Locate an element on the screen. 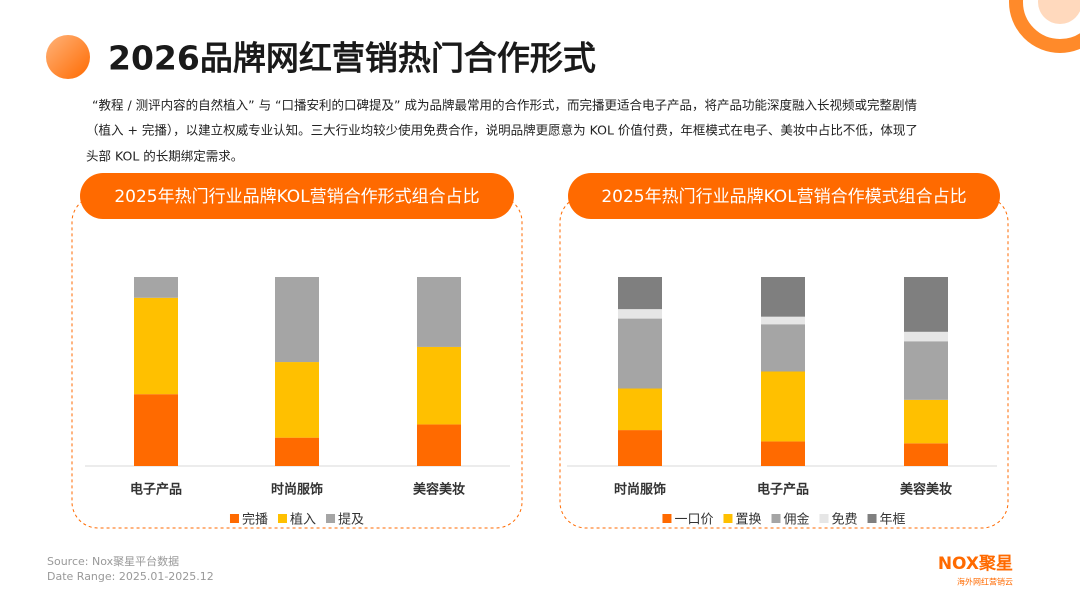 This screenshot has height=608, width=1080. source: Source: Nox聚星平台数据 is located at coordinates (113, 561).